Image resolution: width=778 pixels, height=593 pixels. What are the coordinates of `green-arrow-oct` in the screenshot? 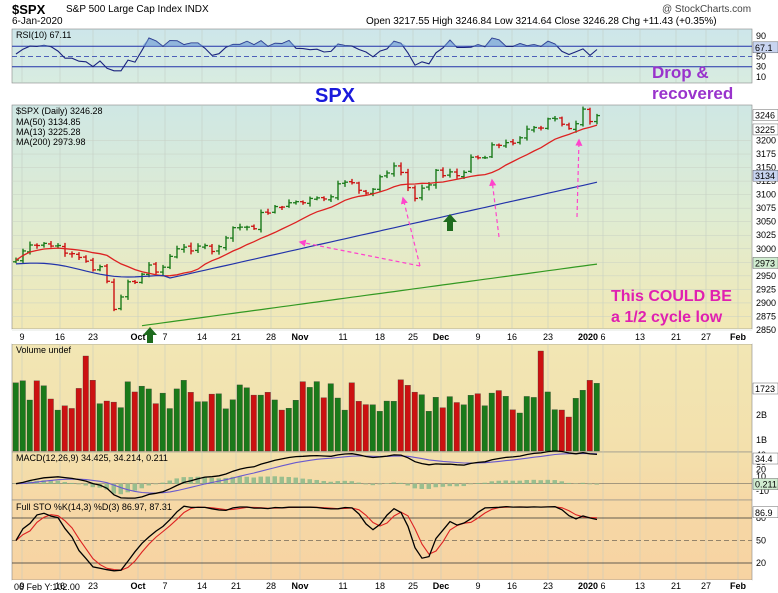 It's located at (150, 335).